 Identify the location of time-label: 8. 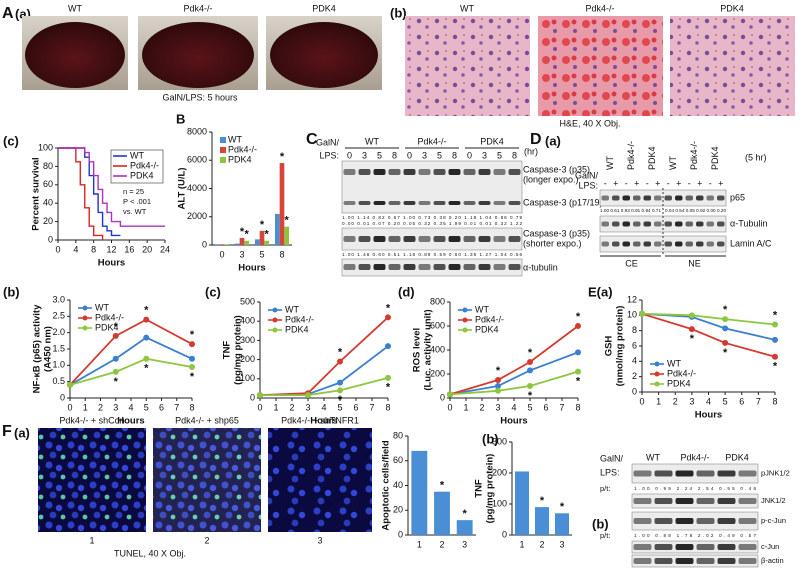
(394, 155).